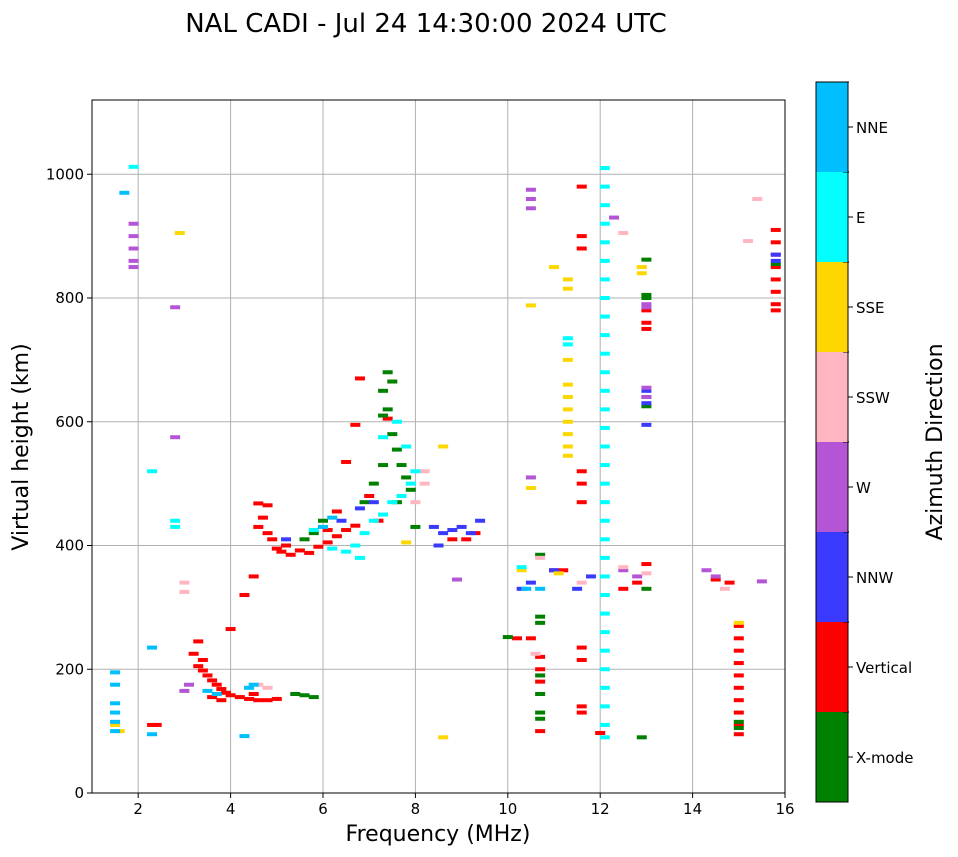  I want to click on colorbar-label-sse: SSE, so click(870, 308).